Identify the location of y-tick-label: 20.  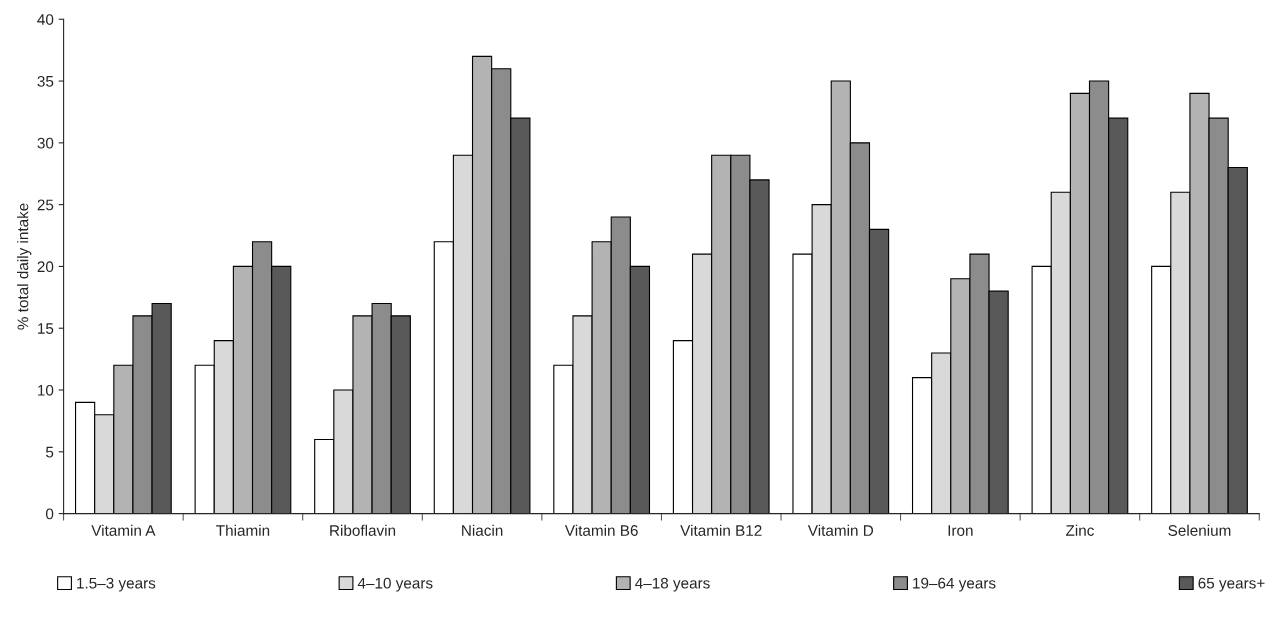
(45, 267).